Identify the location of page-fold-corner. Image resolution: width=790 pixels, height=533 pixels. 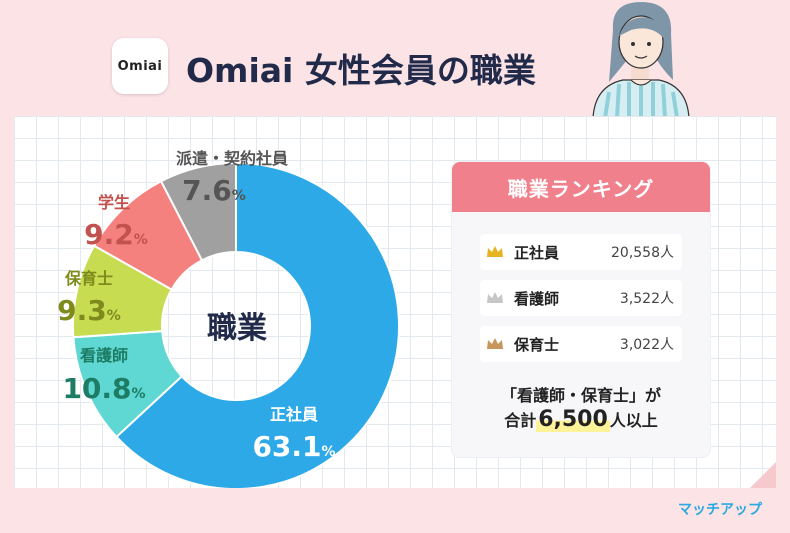
(763, 475).